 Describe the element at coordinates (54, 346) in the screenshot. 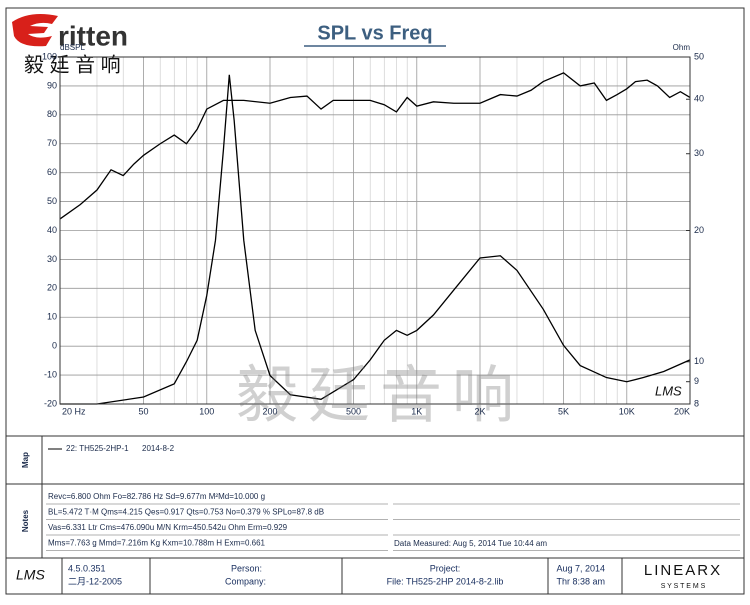

I see `y-tick-label: 0` at that location.